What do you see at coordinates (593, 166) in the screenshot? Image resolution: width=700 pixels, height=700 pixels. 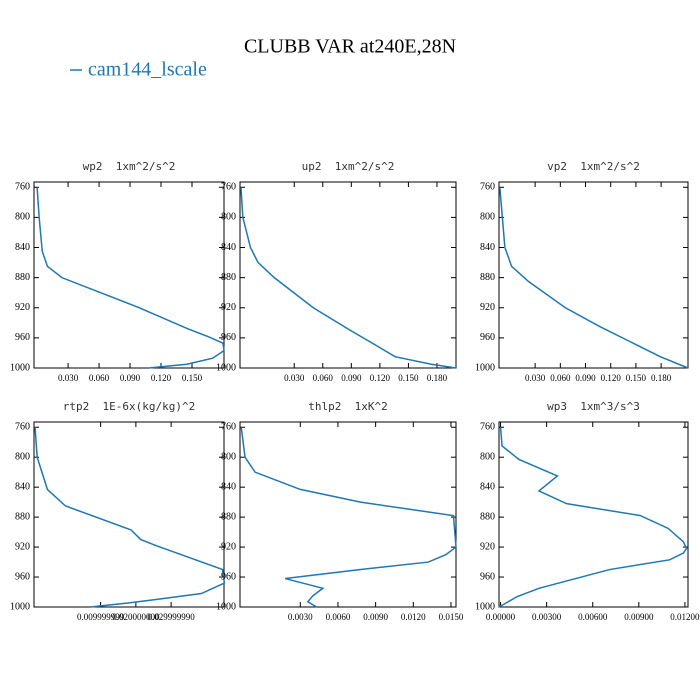 I see `panel-title: vp2 1xm^2/s^2` at bounding box center [593, 166].